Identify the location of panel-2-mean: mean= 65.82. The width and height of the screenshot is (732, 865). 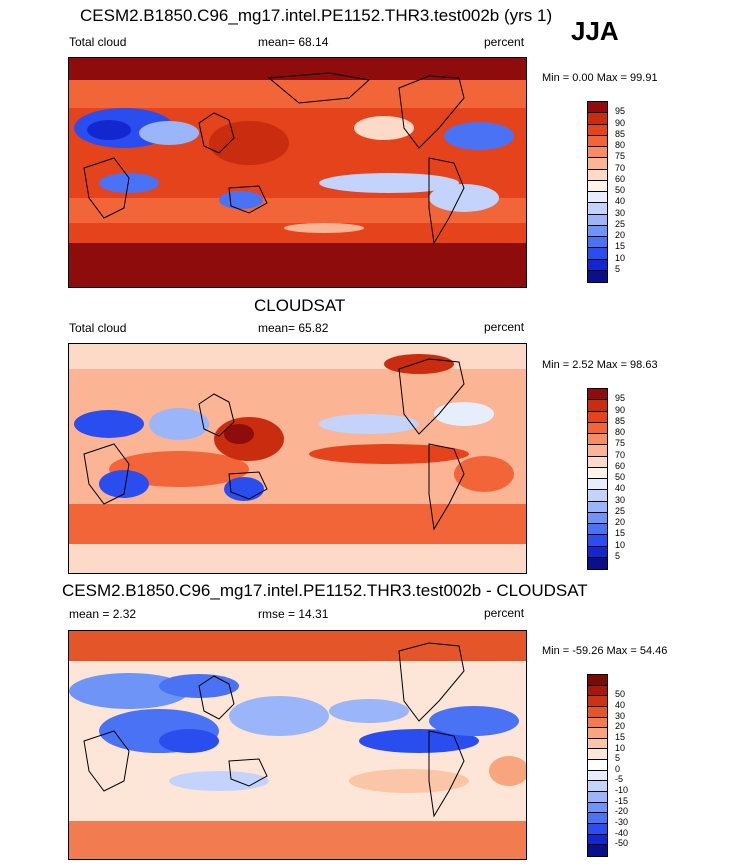
(293, 328).